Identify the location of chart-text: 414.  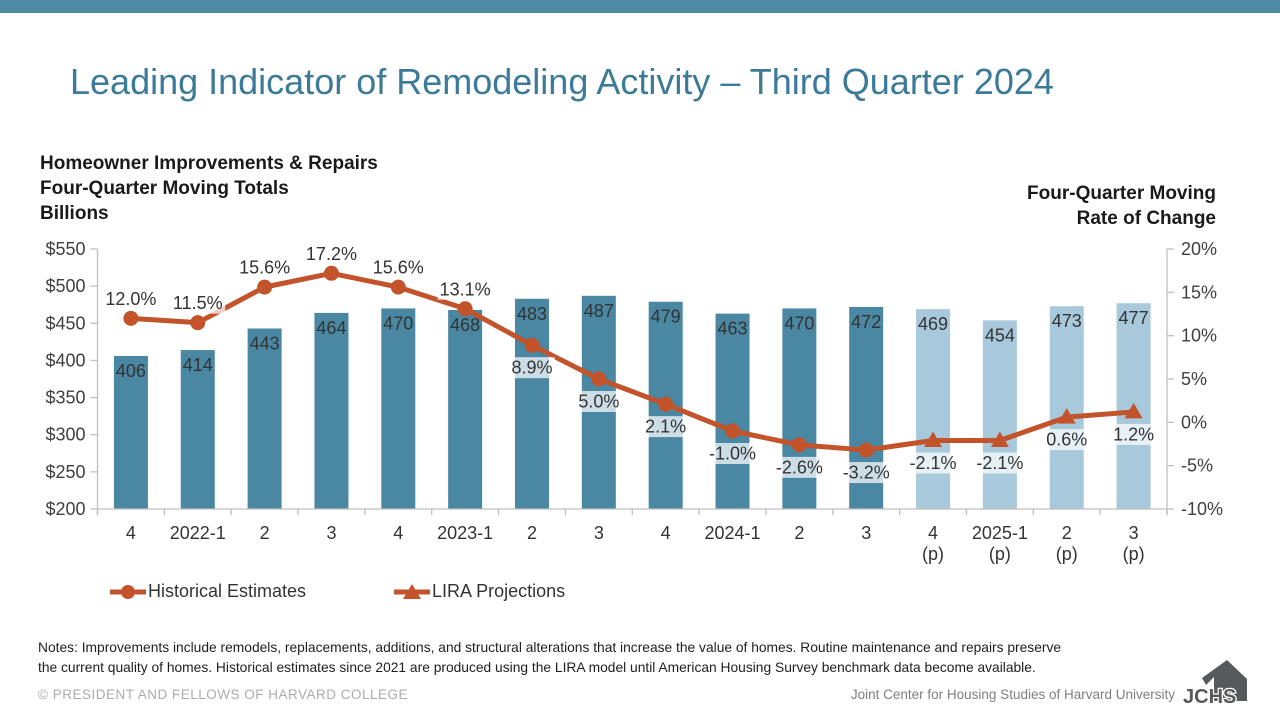
(198, 365).